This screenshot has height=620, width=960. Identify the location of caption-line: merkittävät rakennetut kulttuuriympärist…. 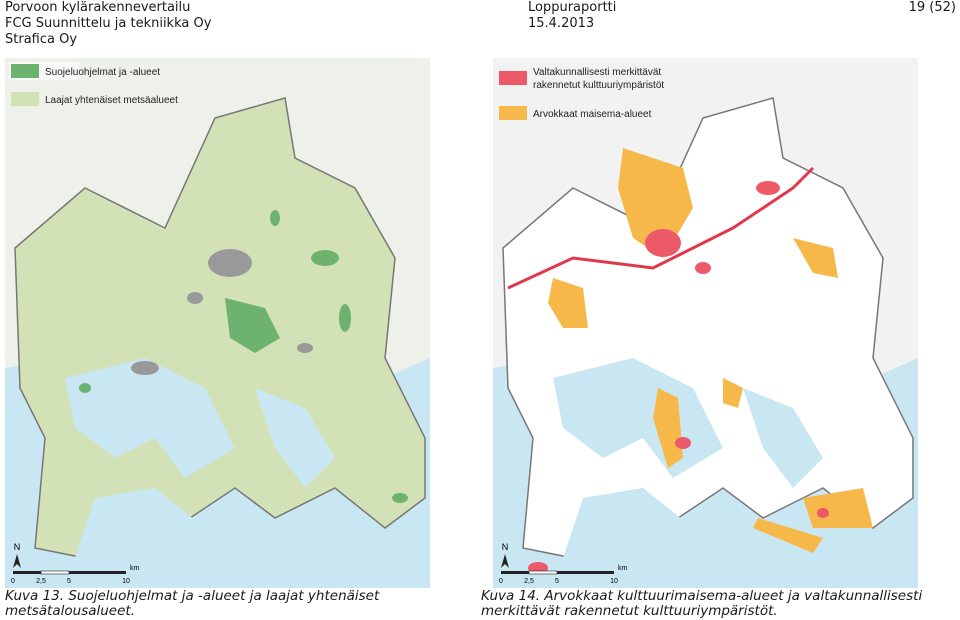
(629, 611).